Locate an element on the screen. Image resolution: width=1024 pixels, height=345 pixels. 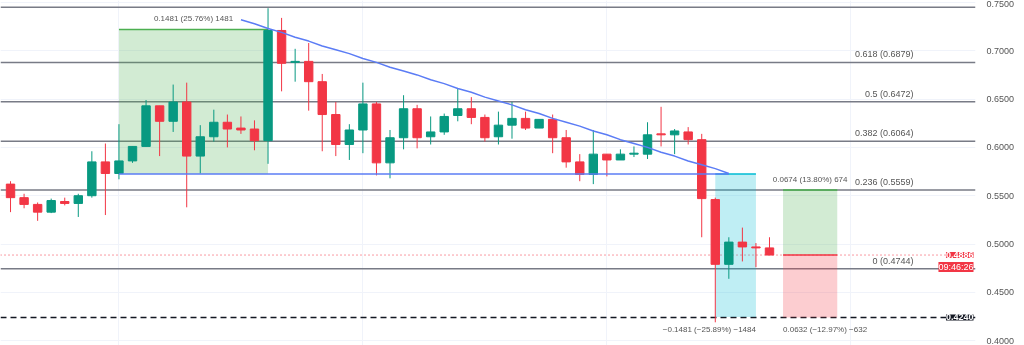
ref-line-label: 0.4886 is located at coordinates (959, 255).